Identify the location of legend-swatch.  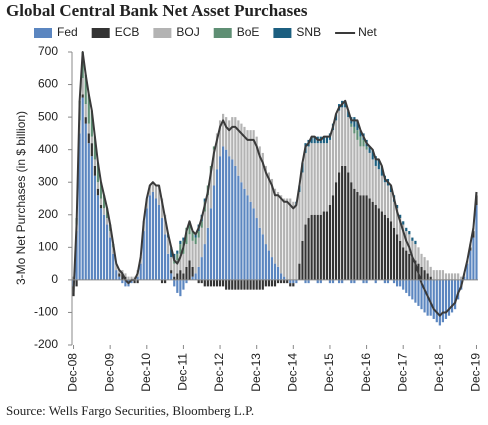
(43, 33).